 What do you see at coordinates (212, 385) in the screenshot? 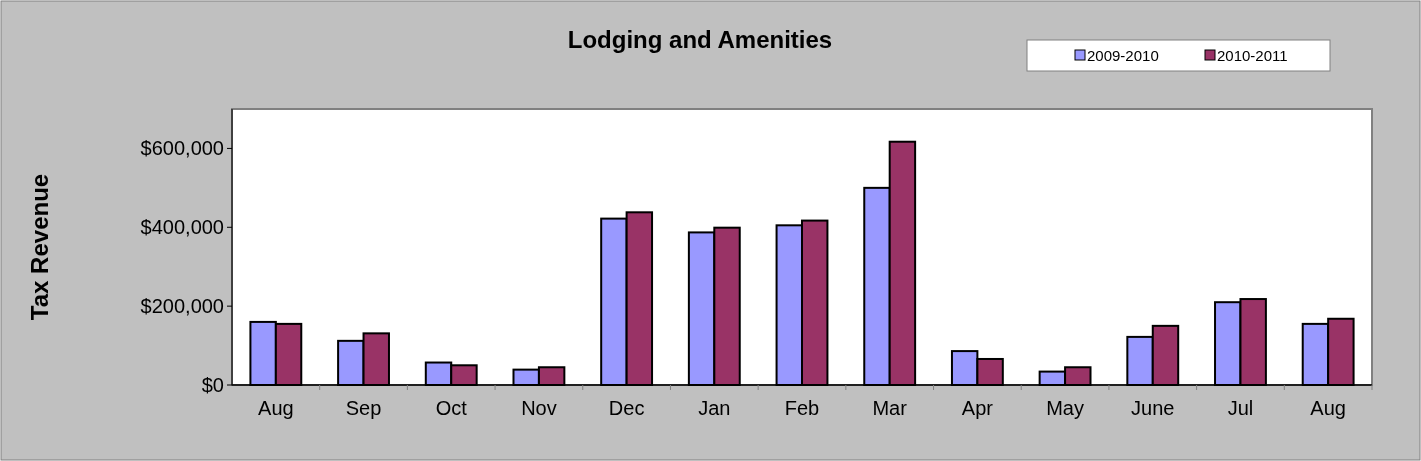
I see `y-tick-label: $0` at bounding box center [212, 385].